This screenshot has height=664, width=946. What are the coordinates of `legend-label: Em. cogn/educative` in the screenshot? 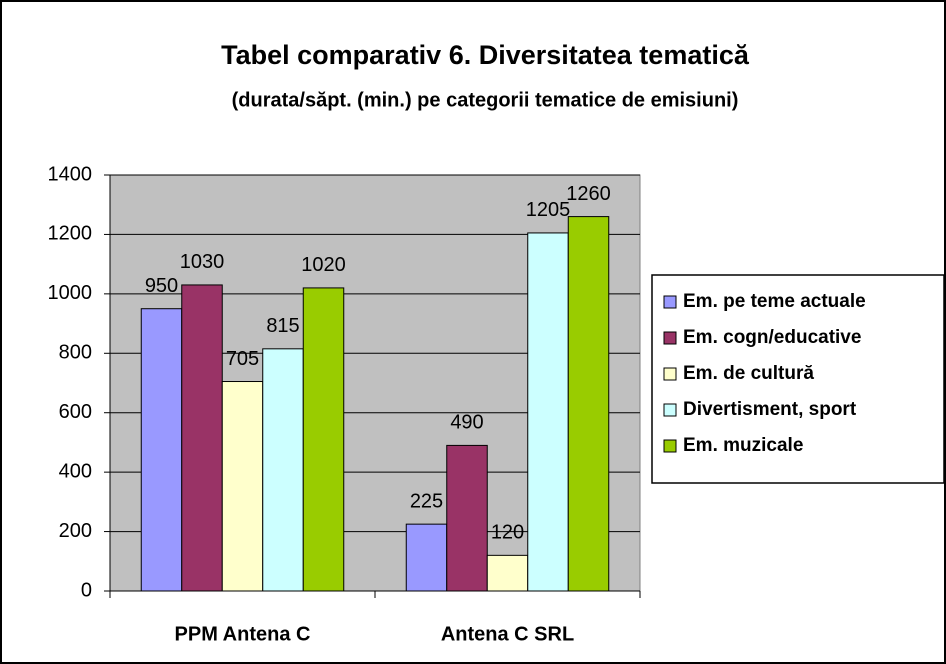 It's located at (772, 337).